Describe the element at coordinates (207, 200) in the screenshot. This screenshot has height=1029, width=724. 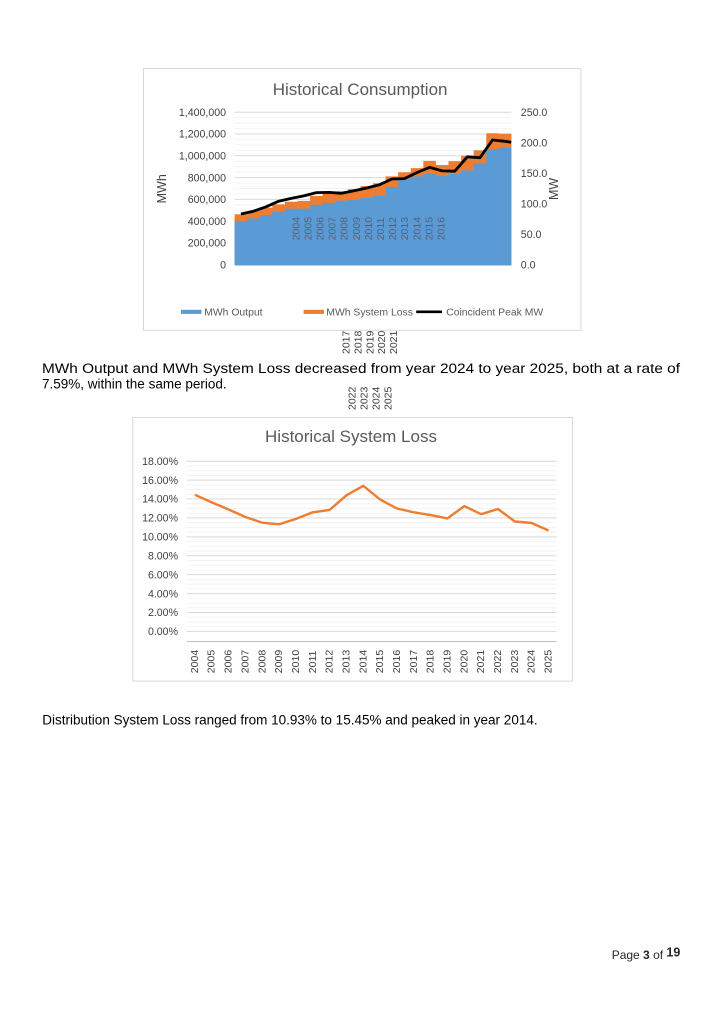
I see `svg-text: 600,000` at that location.